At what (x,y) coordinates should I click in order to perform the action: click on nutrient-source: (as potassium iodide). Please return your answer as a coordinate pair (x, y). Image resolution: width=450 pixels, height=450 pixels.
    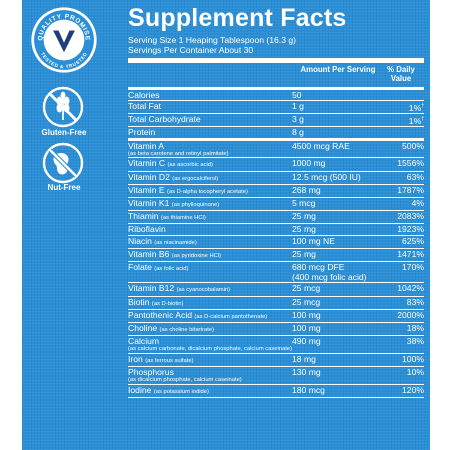
    Looking at the image, I should click on (181, 391).